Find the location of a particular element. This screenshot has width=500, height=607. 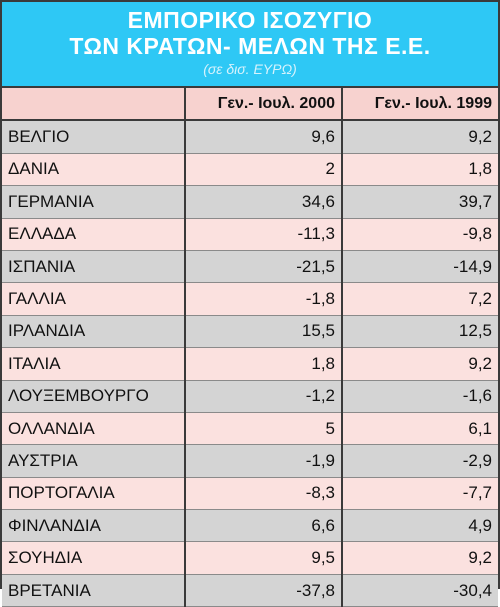

value-1999-cell: -2,9 is located at coordinates (420, 461).